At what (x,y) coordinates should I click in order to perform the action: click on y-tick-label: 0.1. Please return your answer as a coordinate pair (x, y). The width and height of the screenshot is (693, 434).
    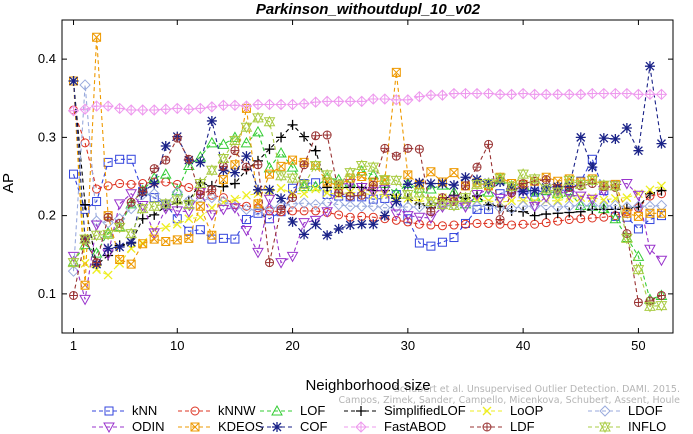
    Looking at the image, I should click on (47, 293).